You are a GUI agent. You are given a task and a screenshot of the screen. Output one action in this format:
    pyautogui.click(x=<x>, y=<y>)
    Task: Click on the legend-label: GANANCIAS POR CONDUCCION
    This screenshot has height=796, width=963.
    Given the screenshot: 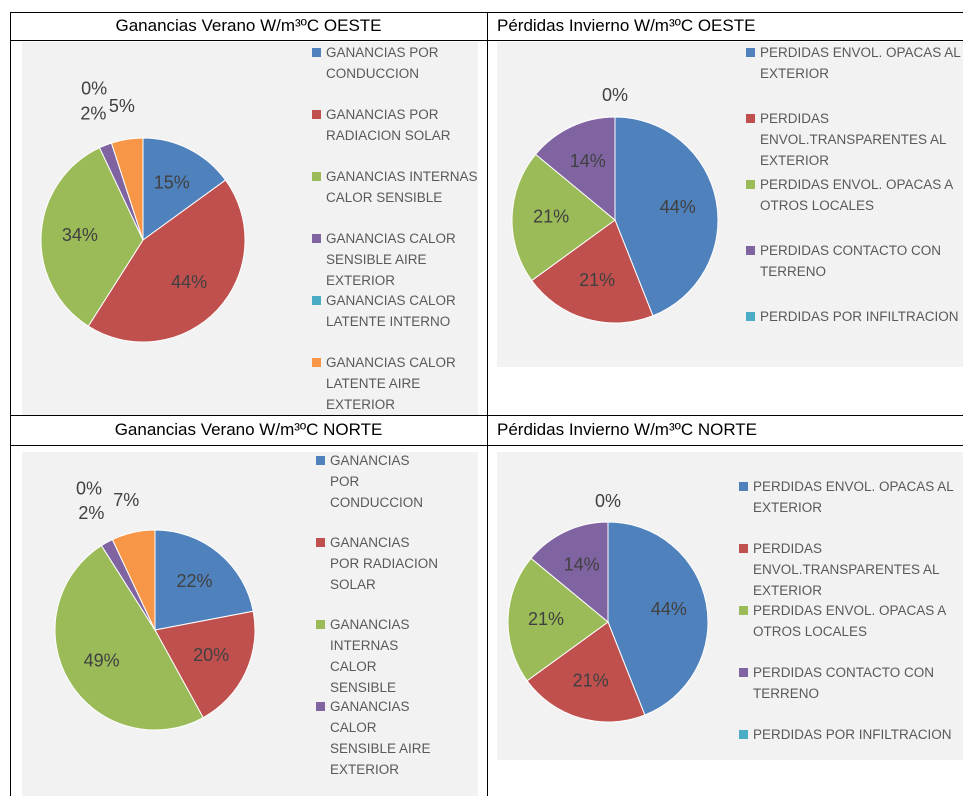 What is the action you would take?
    pyautogui.click(x=382, y=63)
    